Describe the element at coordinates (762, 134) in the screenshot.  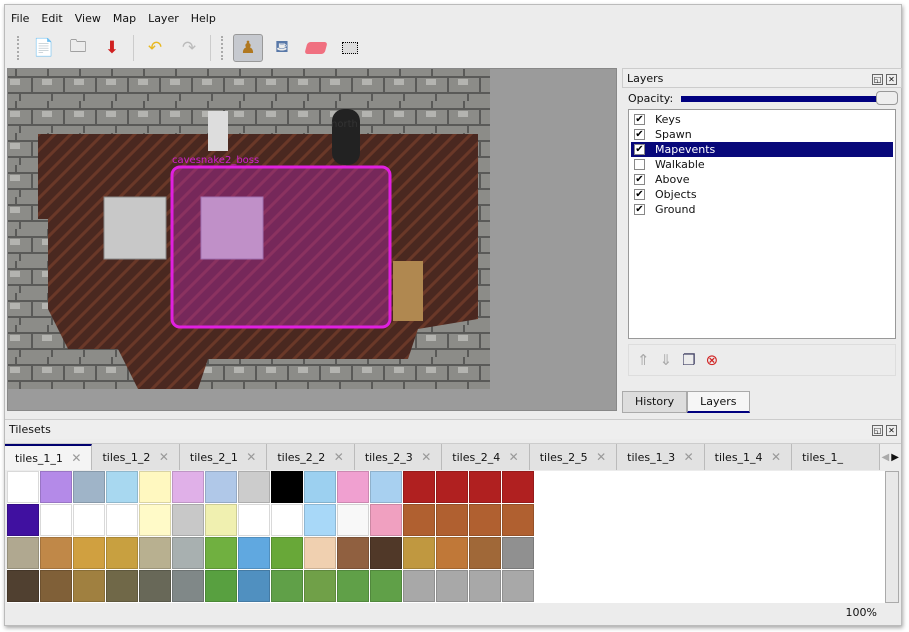
I see `layer-item: ✔ Spawn` at that location.